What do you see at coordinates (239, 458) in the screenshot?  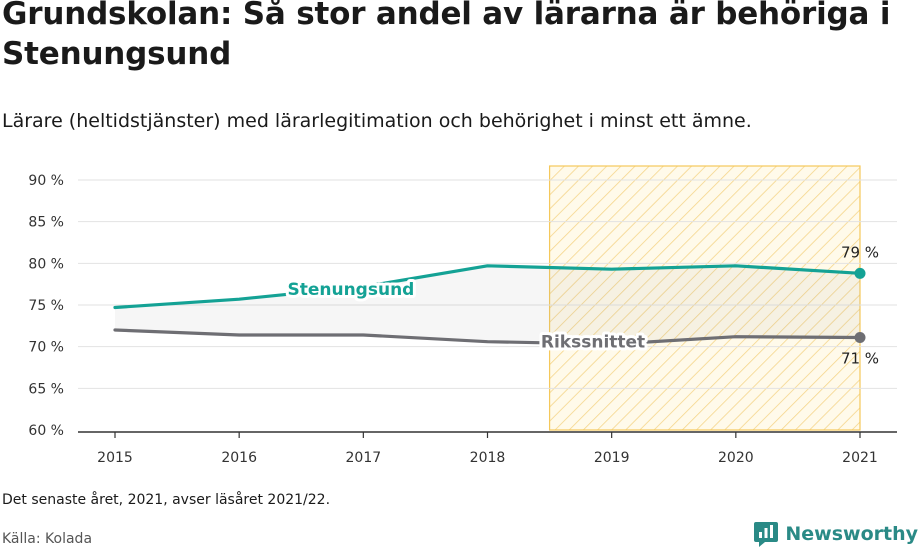 I see `x-tick-label: 2016` at bounding box center [239, 458].